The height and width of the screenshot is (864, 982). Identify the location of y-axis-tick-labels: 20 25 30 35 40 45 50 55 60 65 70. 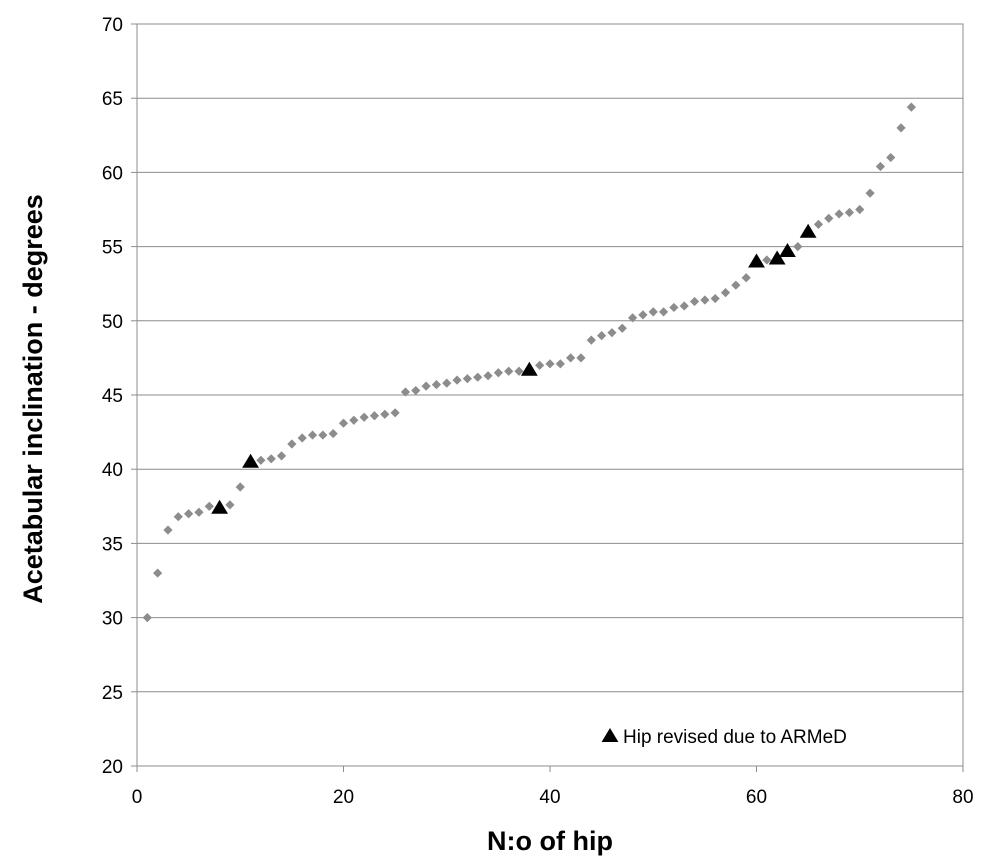
(112, 396).